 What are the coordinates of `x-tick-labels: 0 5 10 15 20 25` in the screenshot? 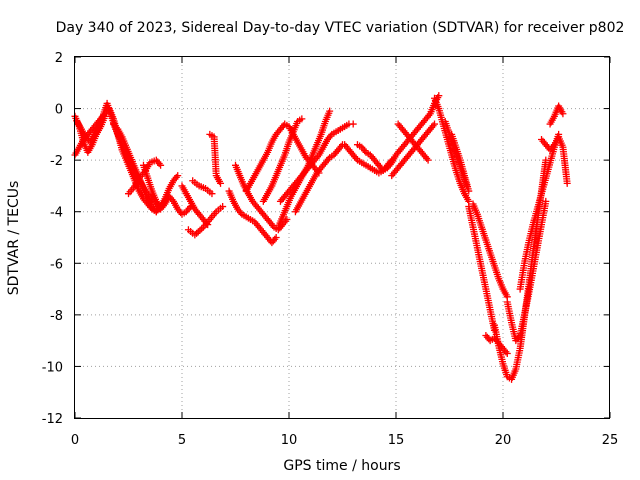 It's located at (344, 440).